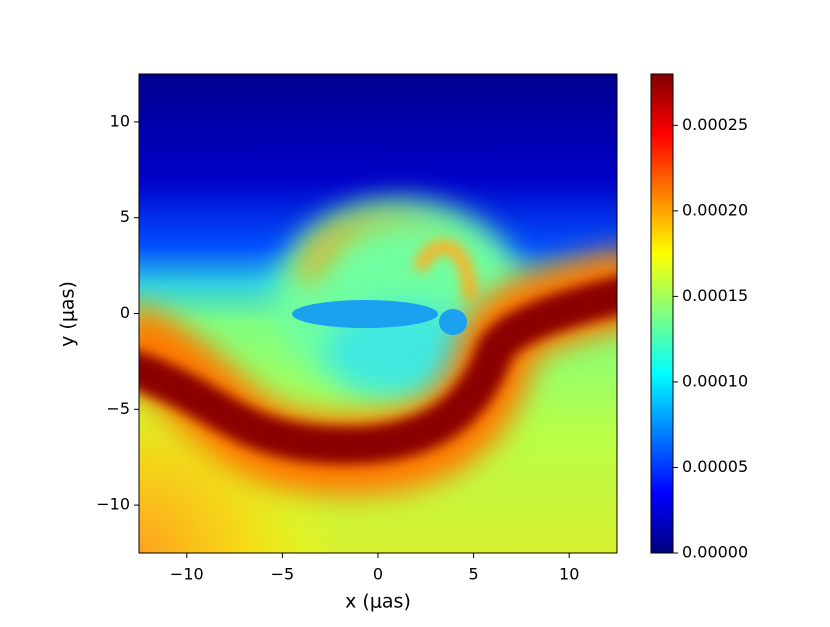  I want to click on colorbar-tick-label: 0.00020, so click(715, 209).